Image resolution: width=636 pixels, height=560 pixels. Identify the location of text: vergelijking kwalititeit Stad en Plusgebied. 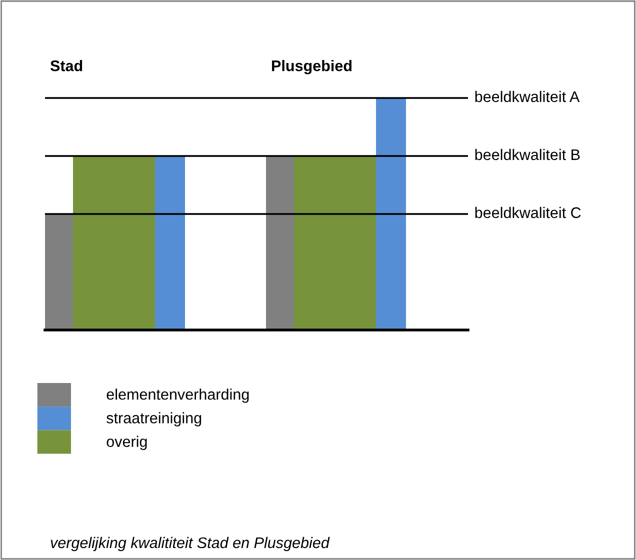
(190, 544).